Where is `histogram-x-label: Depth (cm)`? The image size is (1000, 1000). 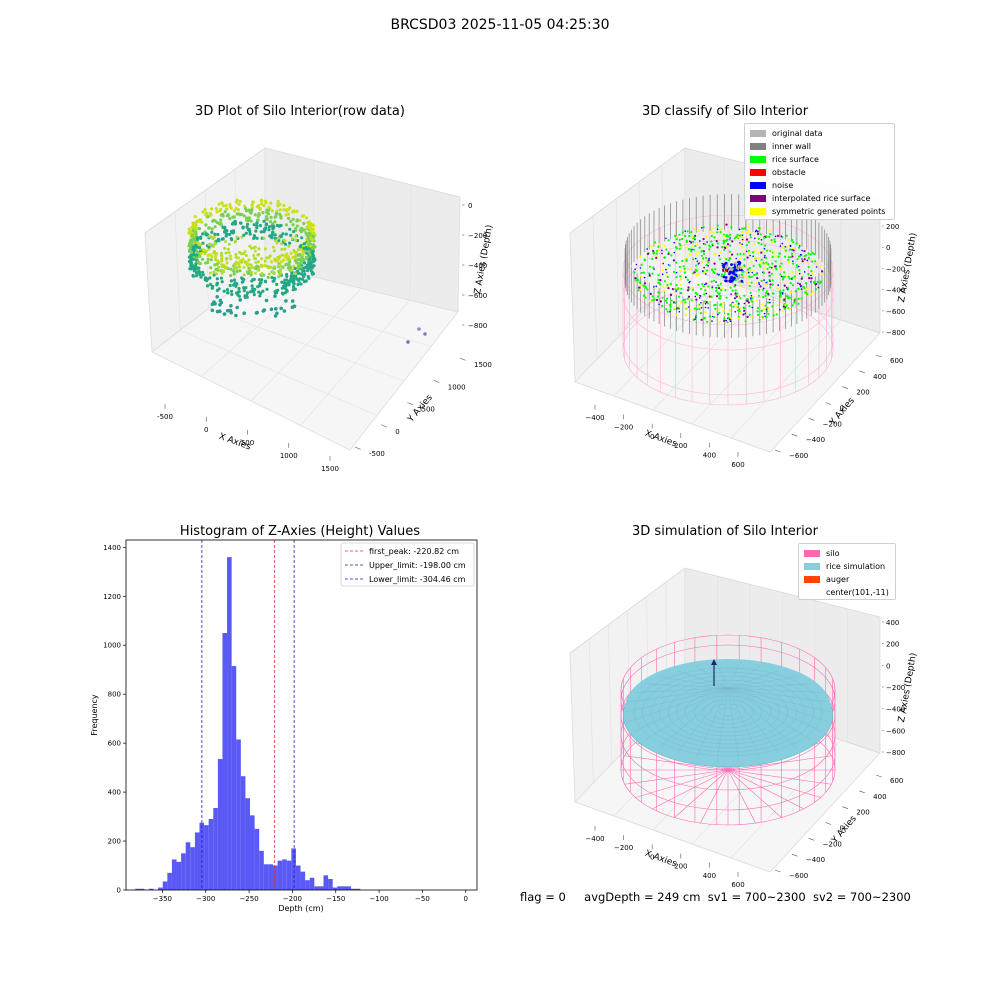
histogram-x-label: Depth (cm) is located at coordinates (300, 908).